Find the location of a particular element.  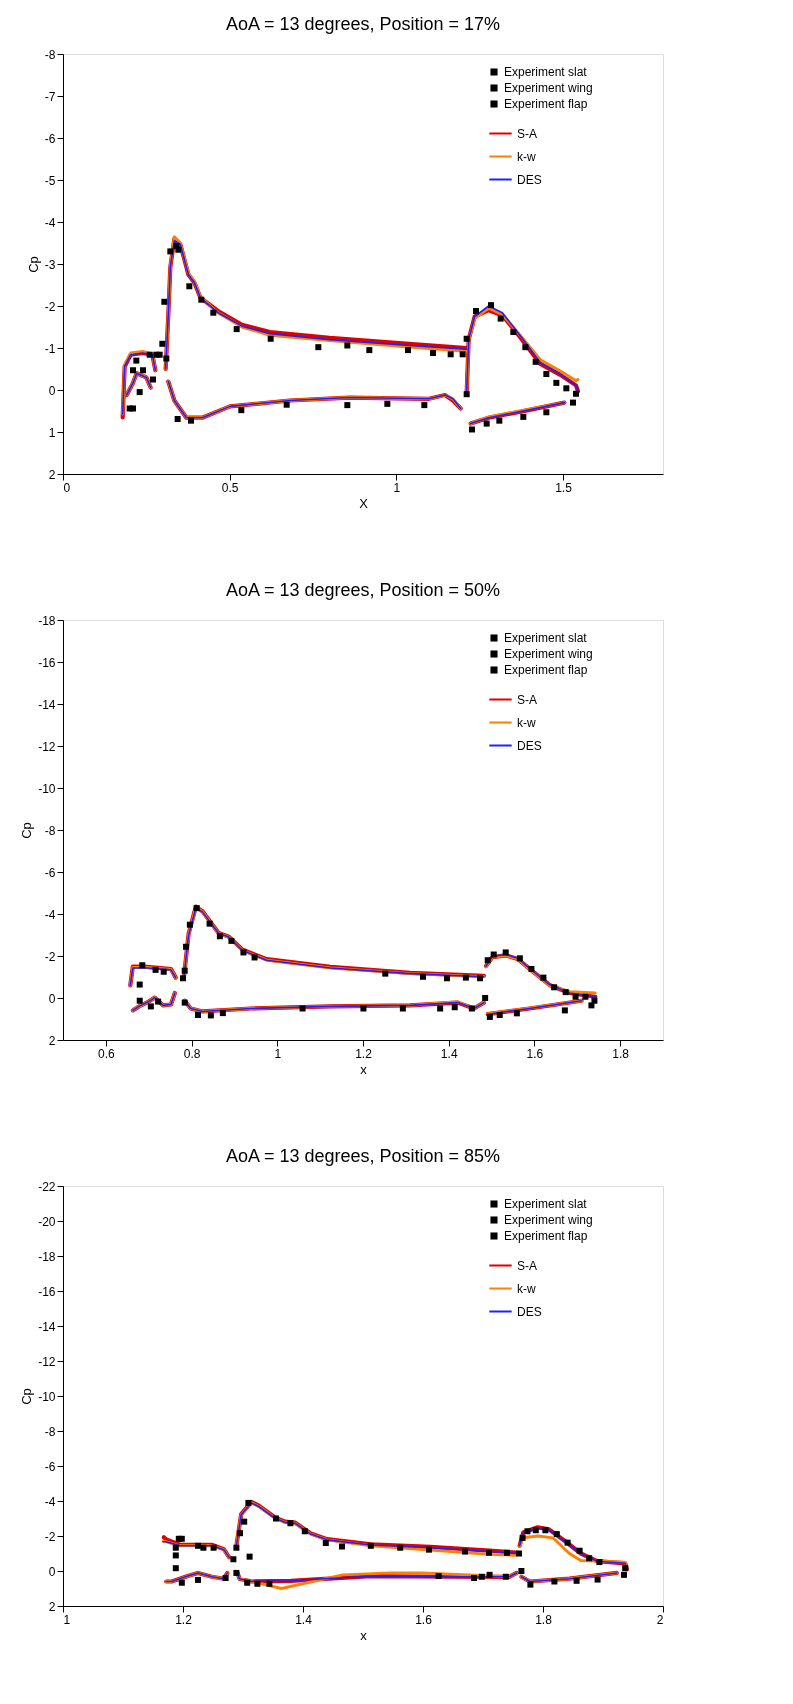

y-tick-label: -5 is located at coordinates (50, 180).